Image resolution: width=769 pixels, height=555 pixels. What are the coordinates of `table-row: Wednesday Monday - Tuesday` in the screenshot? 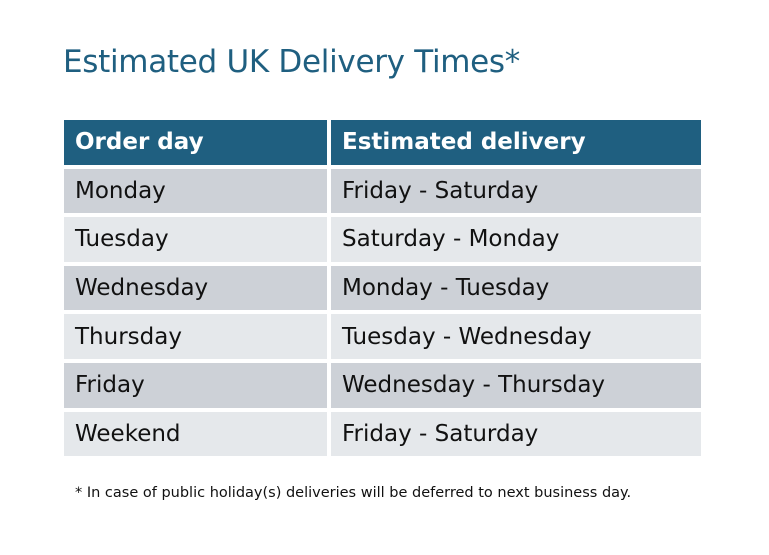 It's located at (382, 288).